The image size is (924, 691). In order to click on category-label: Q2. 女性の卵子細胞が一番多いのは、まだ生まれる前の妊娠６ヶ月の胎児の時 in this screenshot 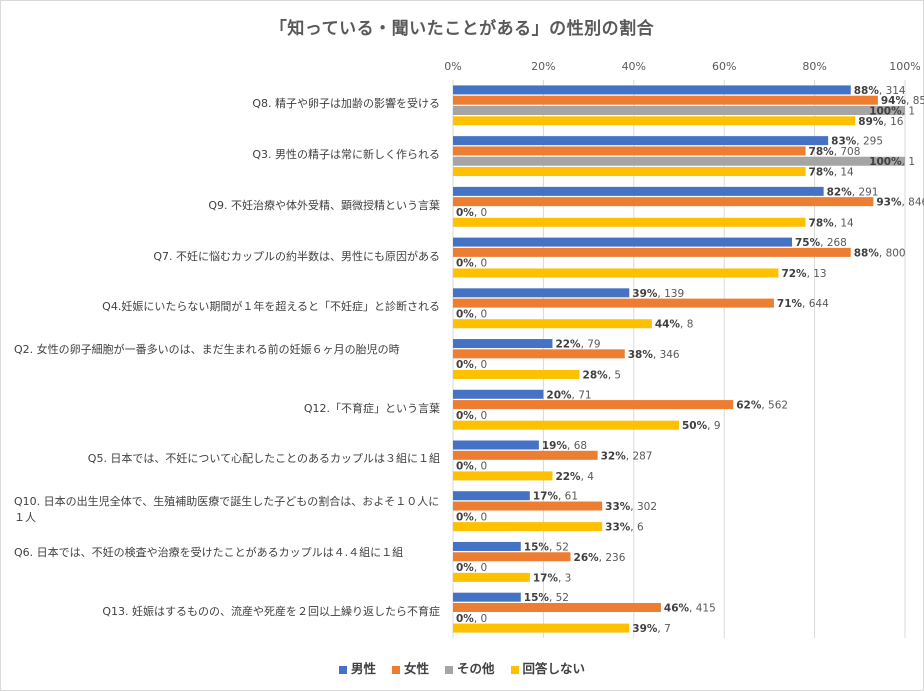, I will do `click(207, 349)`.